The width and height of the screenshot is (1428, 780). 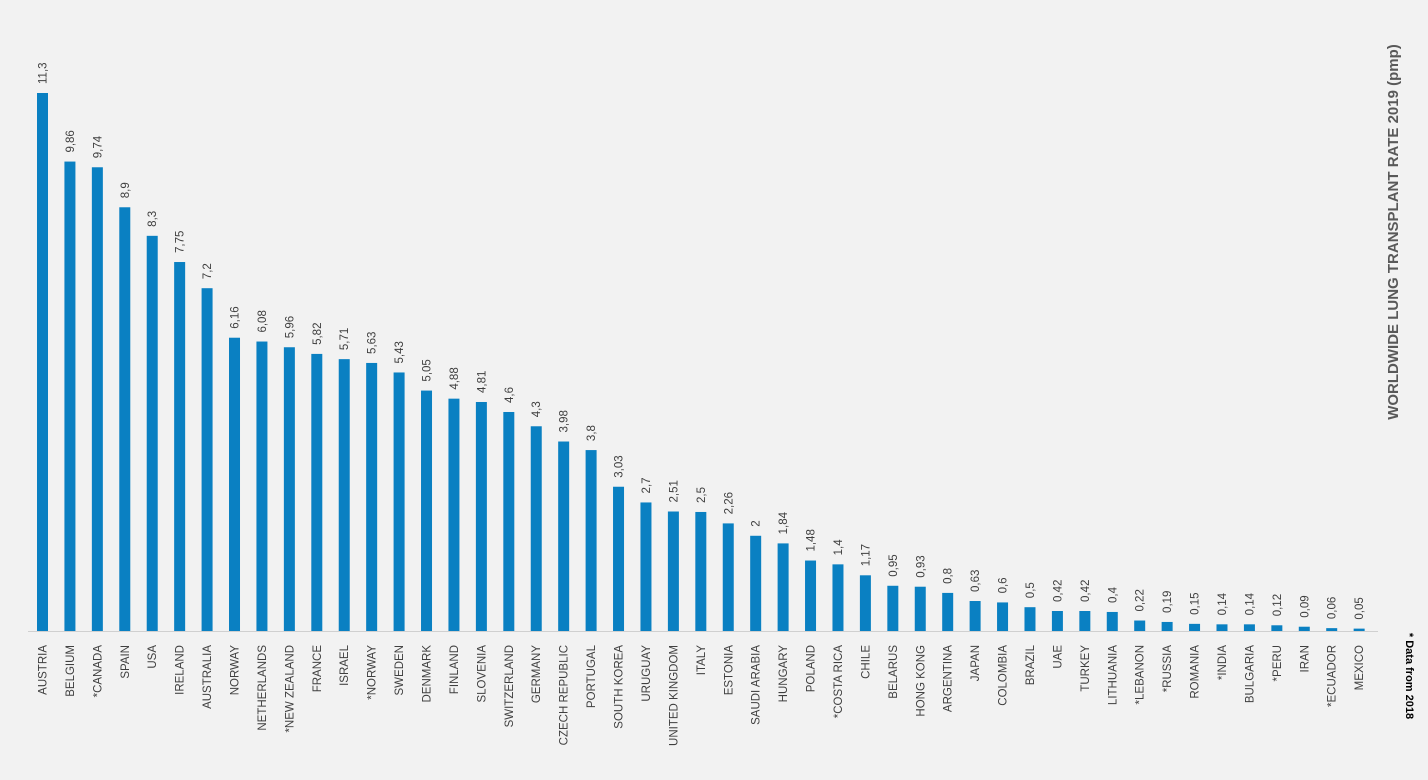 What do you see at coordinates (592, 433) in the screenshot?
I see `value-label: 3,8` at bounding box center [592, 433].